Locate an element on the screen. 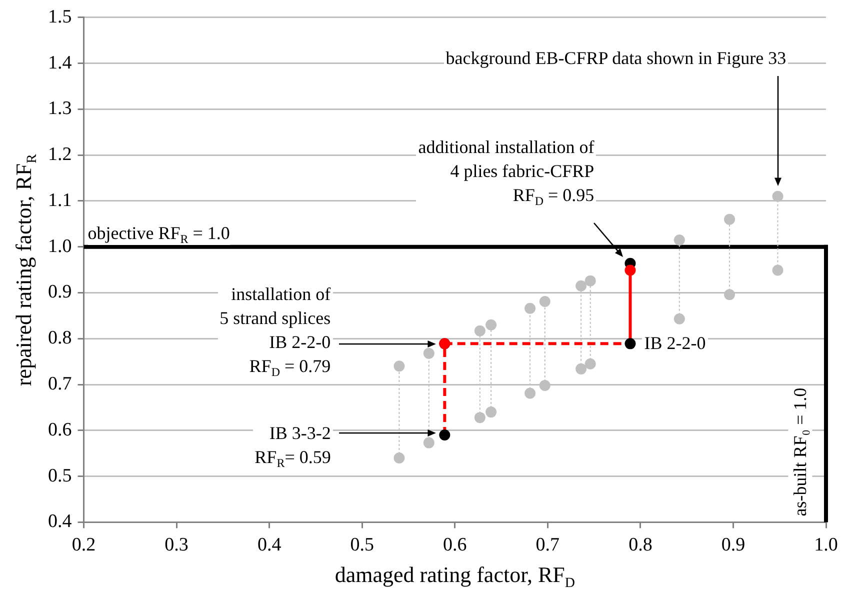 The height and width of the screenshot is (607, 844). y-tick-label: 0.8 is located at coordinates (60, 338).